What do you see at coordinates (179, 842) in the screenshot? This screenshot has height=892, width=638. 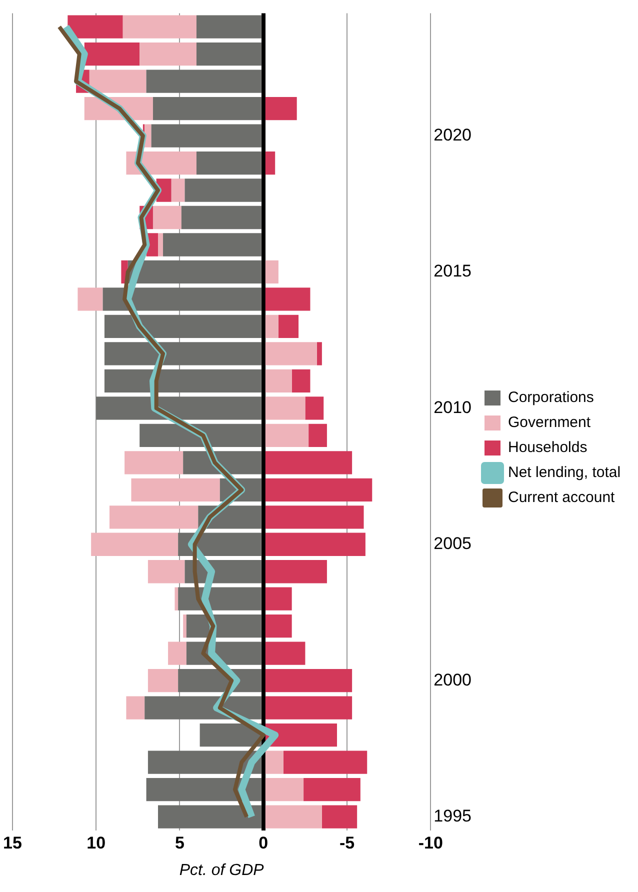 I see `x-tick-label: 5` at bounding box center [179, 842].